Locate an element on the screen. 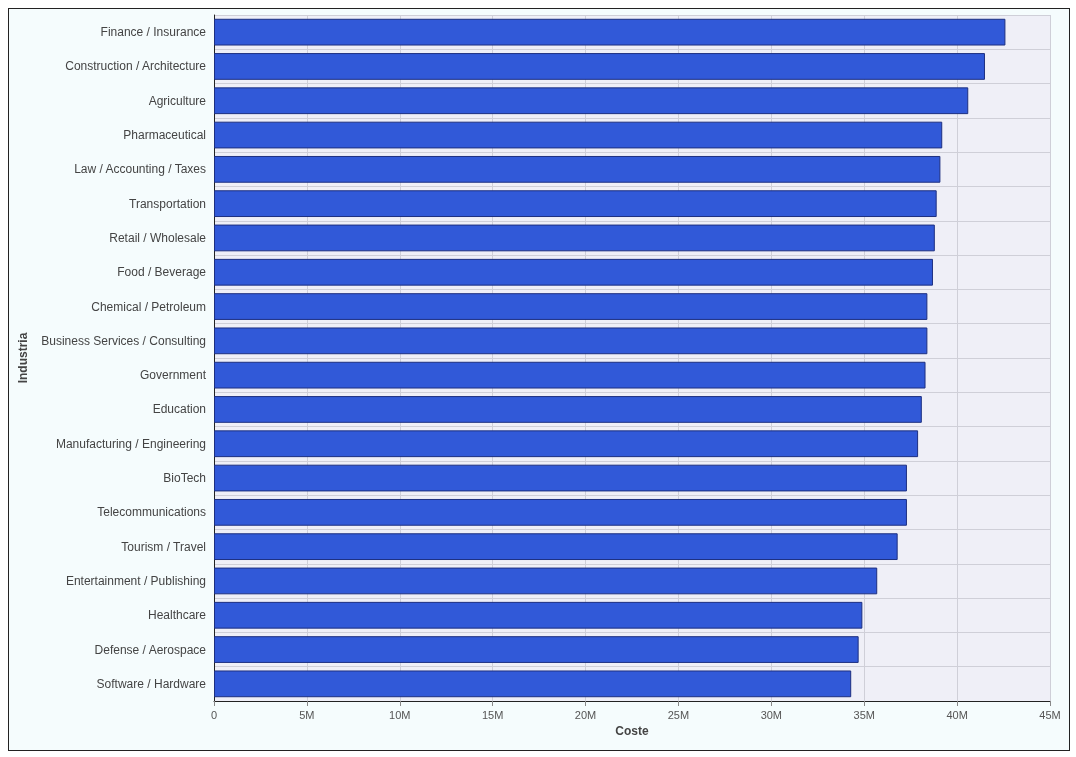 The image size is (1076, 757). y-tick-label: Finance / Insurance is located at coordinates (153, 32).